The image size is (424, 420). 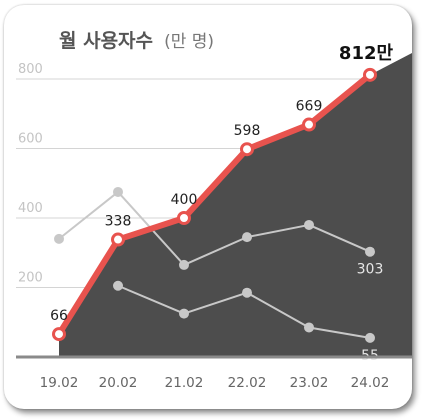 I want to click on y-tick-label: 600, so click(x=30, y=139).